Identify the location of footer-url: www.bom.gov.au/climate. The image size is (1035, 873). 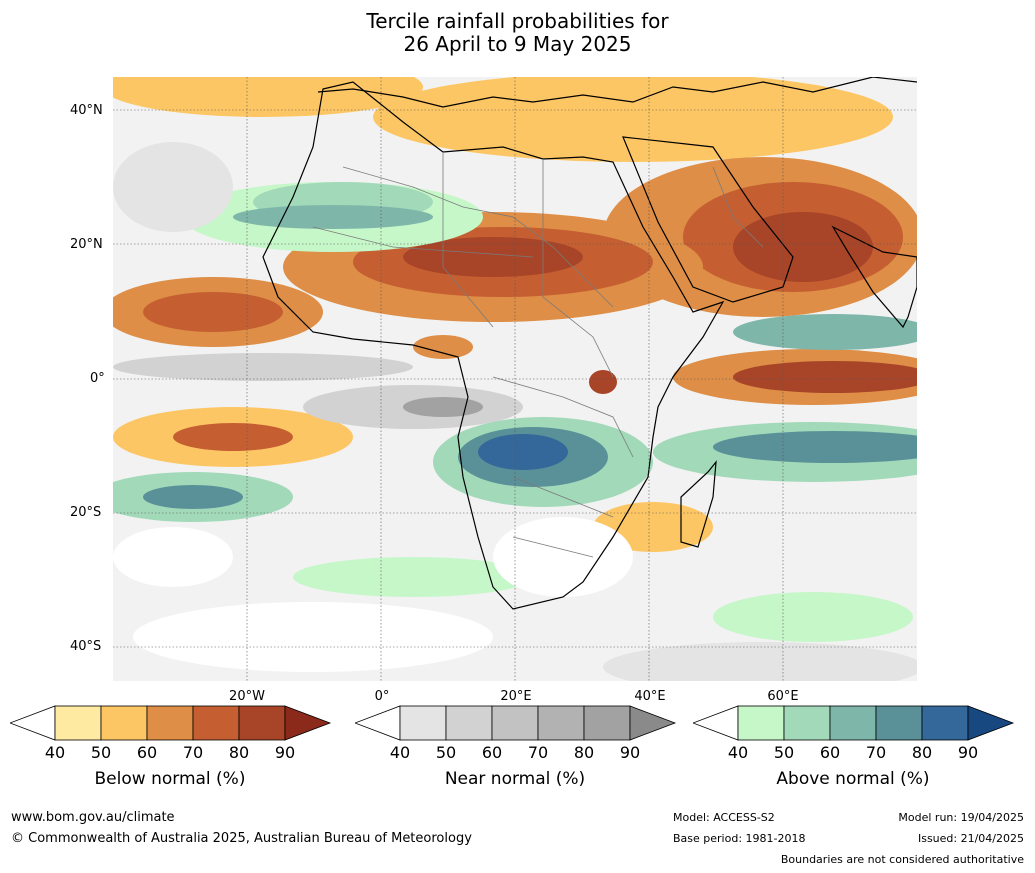
(93, 817).